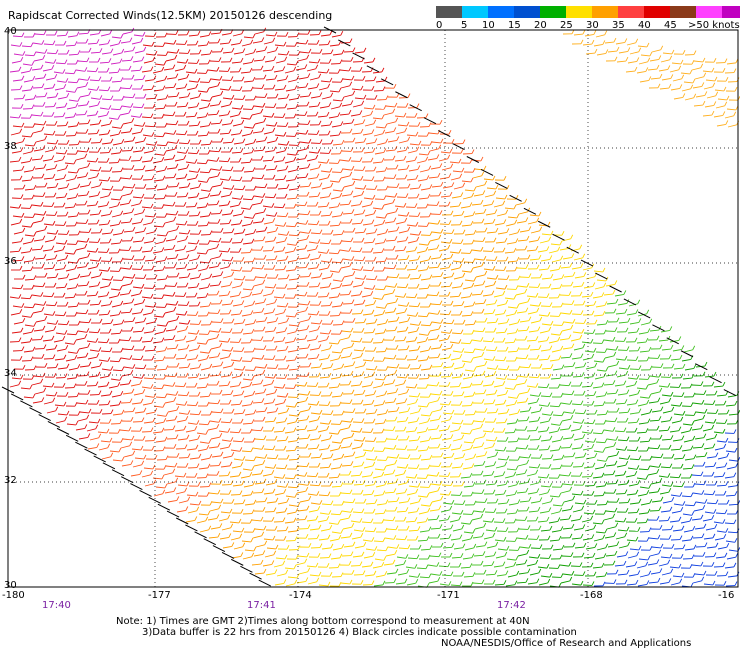 The height and width of the screenshot is (650, 740). What do you see at coordinates (559, 386) in the screenshot?
I see `wind-barb-flag-1961` at bounding box center [559, 386].